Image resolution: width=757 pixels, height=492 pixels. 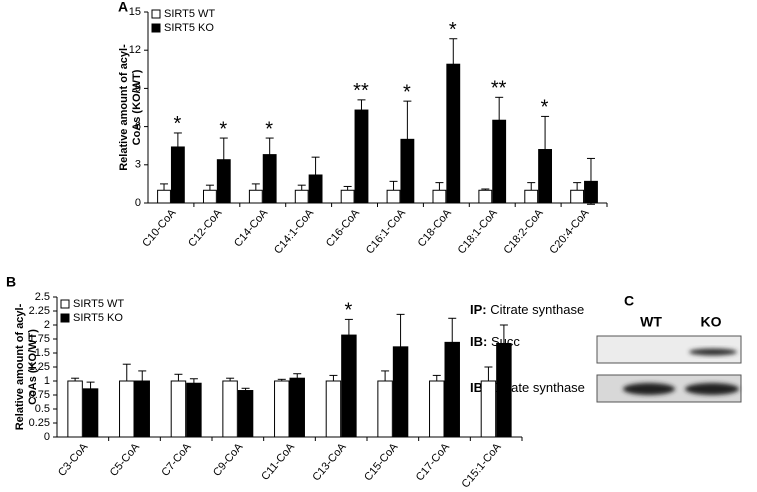 I want to click on x-tick-label: C18-CoA, so click(x=435, y=228).